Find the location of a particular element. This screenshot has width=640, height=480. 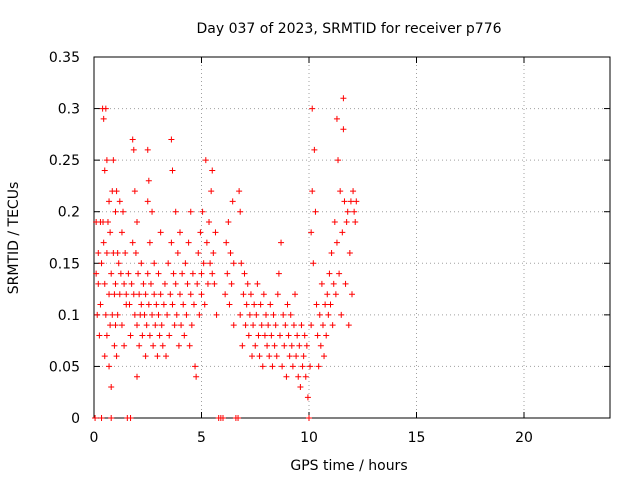

x-tick-label: 0 is located at coordinates (94, 438).